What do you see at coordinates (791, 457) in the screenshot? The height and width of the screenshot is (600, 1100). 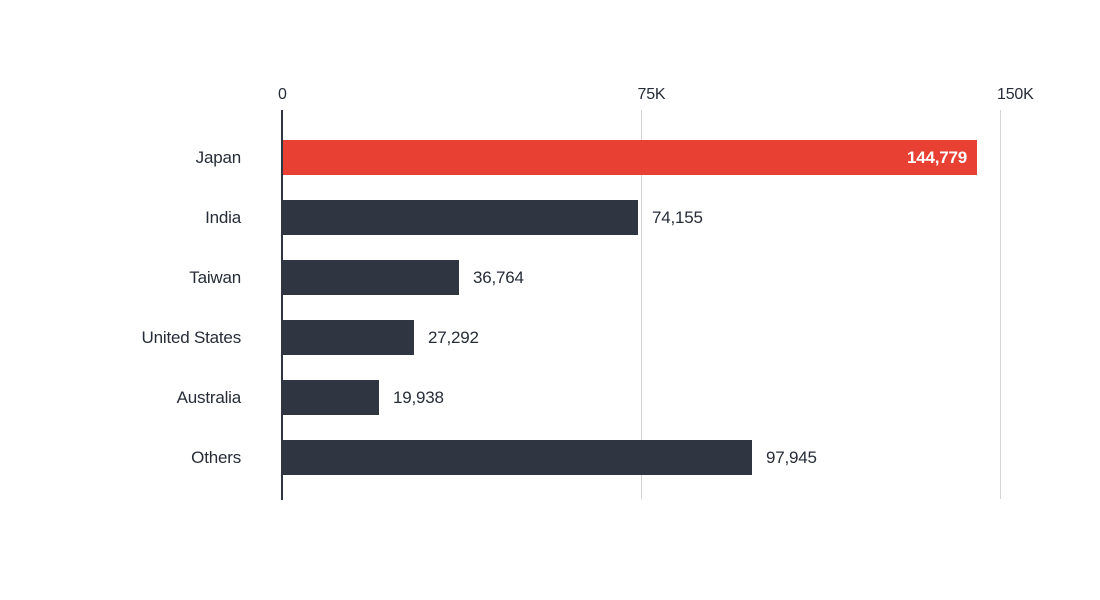 I see `value-label-others: 97,945` at bounding box center [791, 457].